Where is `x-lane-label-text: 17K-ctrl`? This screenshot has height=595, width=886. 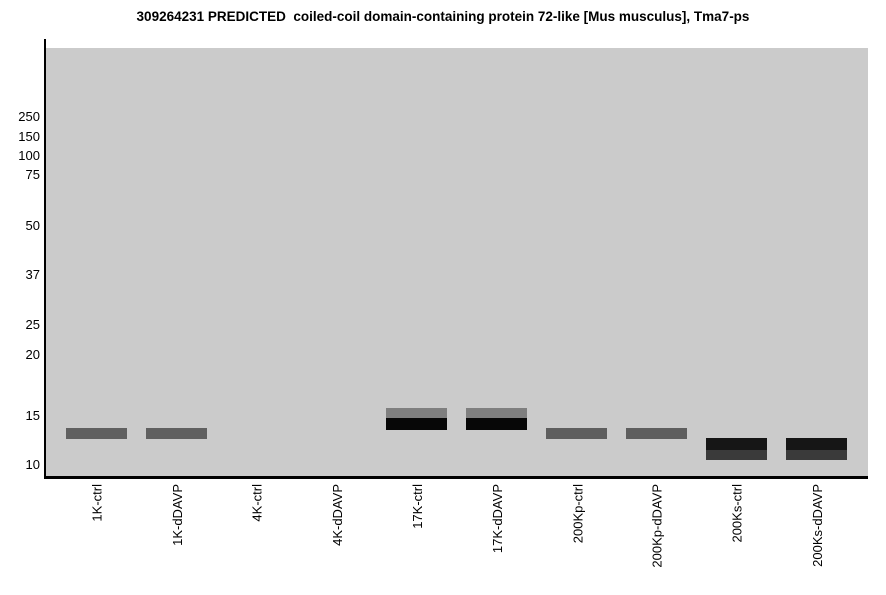 x-lane-label-text: 17K-ctrl is located at coordinates (417, 506).